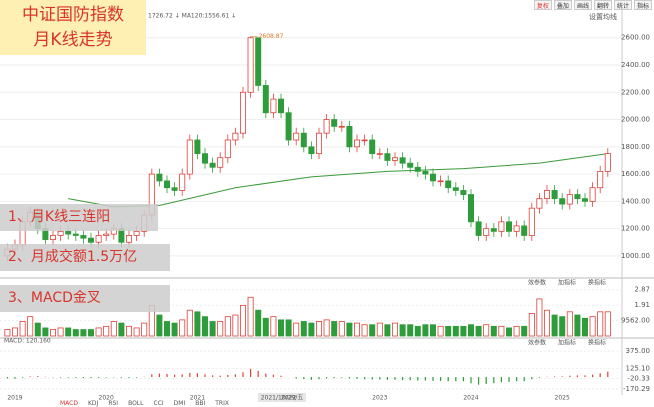 The image size is (654, 407). What do you see at coordinates (622, 5) in the screenshot?
I see `toolbar-button: 统计` at bounding box center [622, 5].